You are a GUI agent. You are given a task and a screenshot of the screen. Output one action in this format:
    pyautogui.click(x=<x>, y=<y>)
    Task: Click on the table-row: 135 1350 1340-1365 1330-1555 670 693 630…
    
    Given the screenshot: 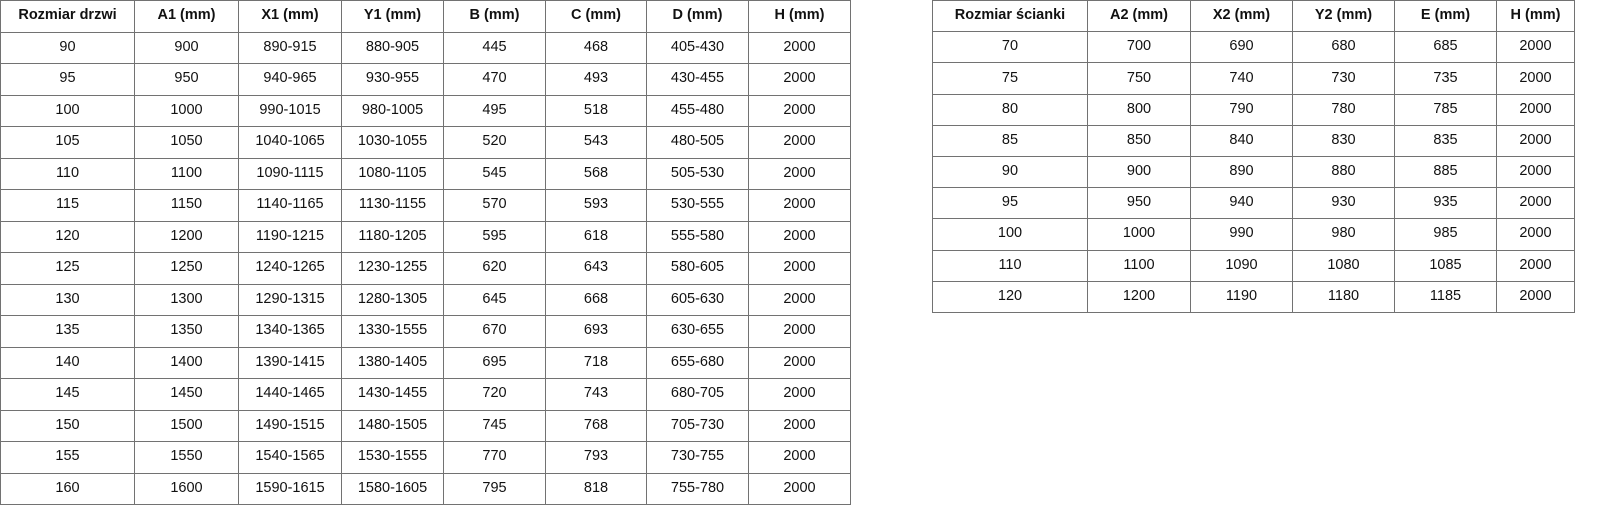 What is the action you would take?
    pyautogui.click(x=425, y=331)
    